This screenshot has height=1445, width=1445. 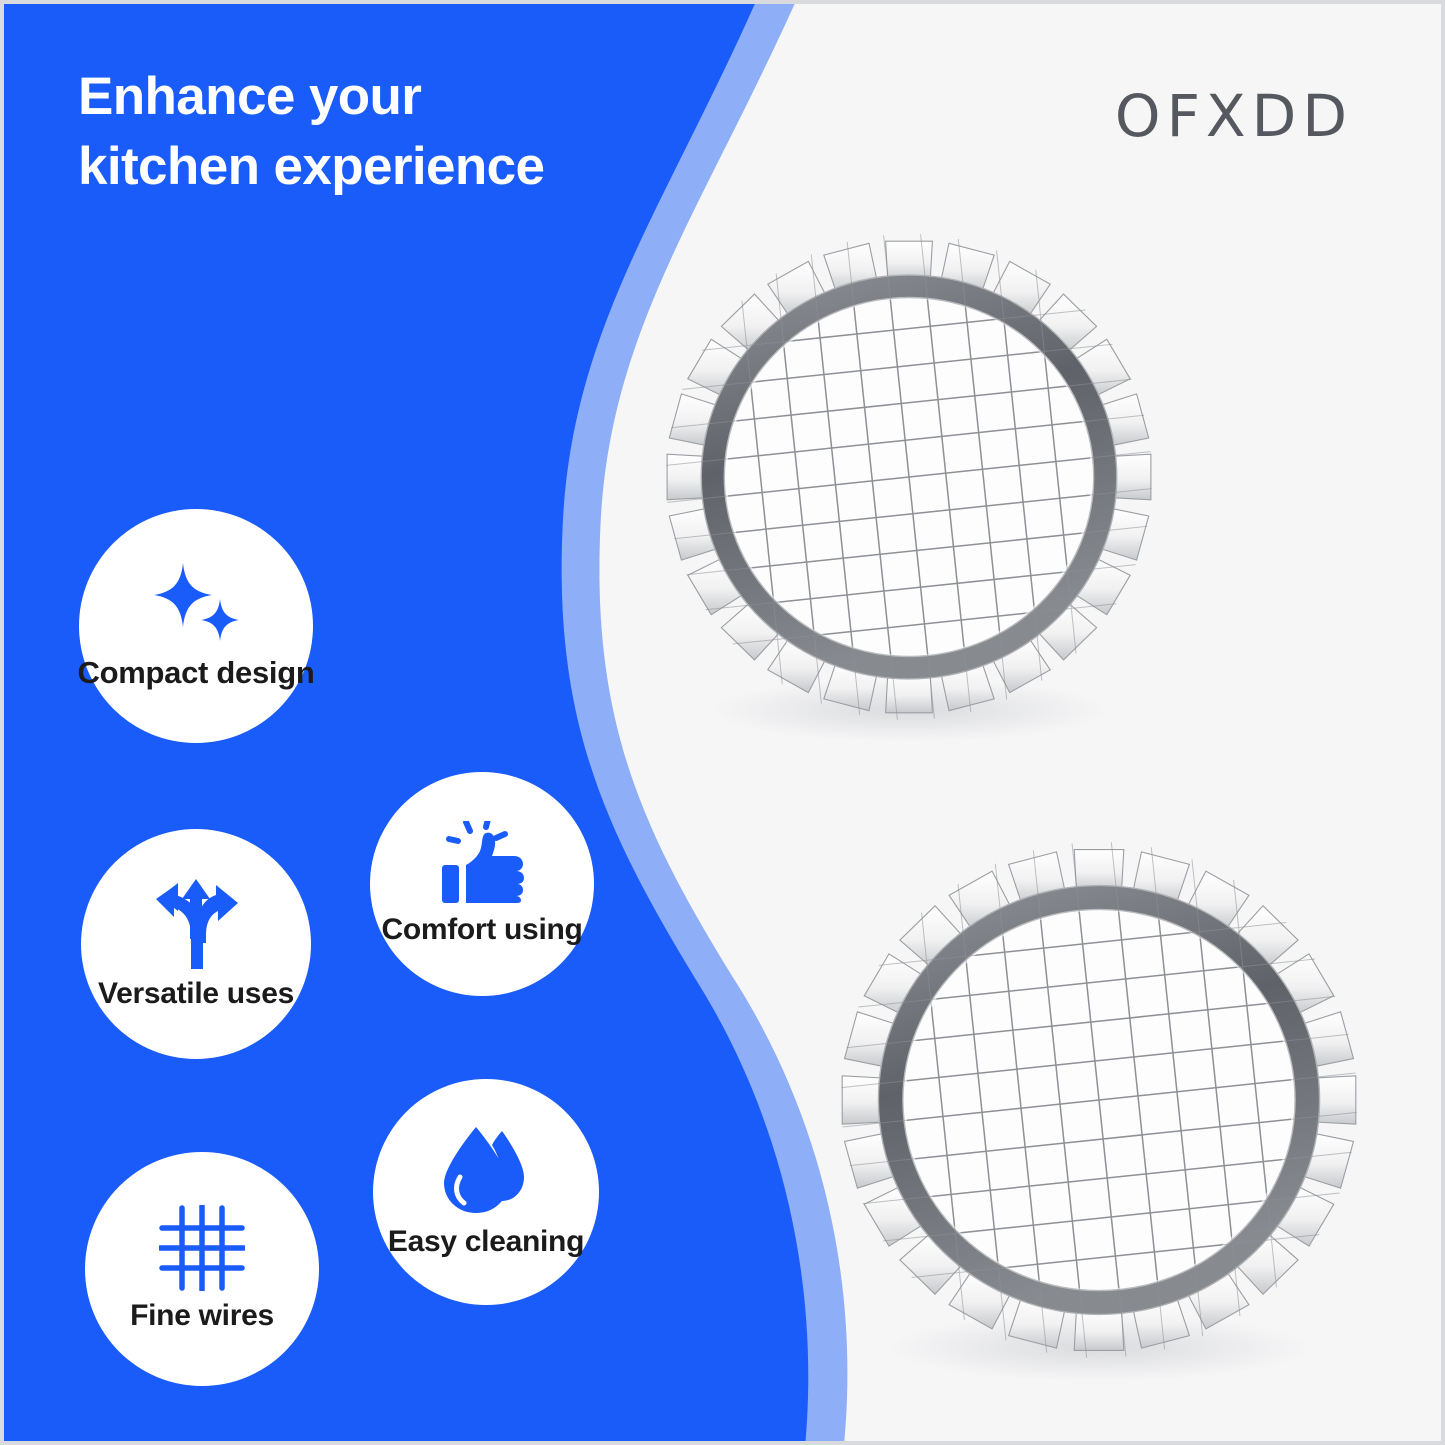 What do you see at coordinates (486, 1241) in the screenshot?
I see `feature-label-easy-cleaning: Easy cleaning` at bounding box center [486, 1241].